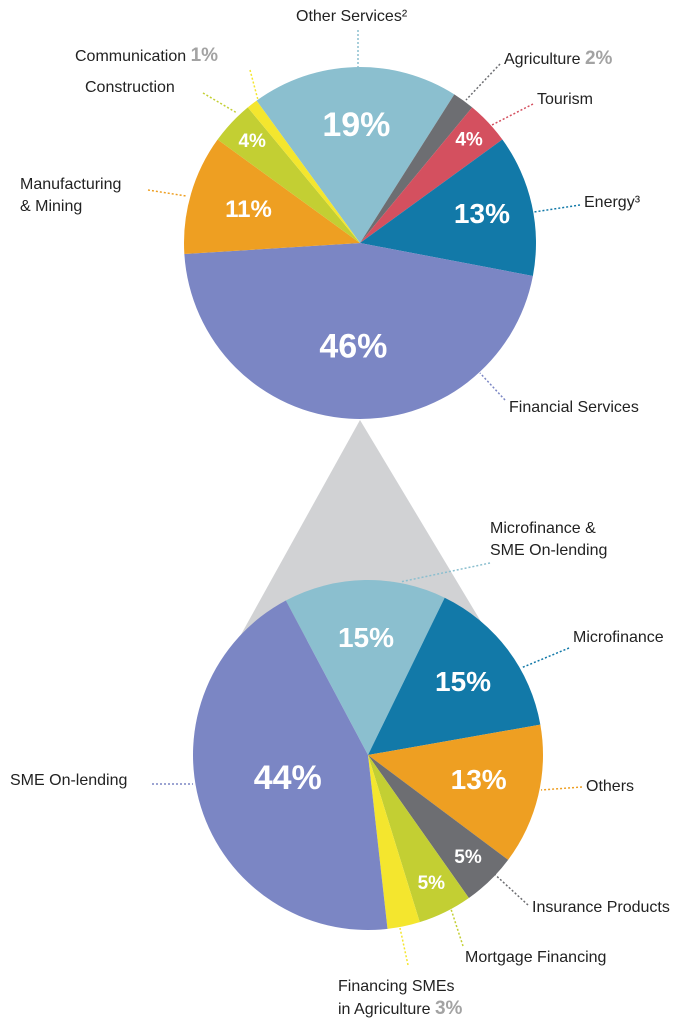  I want to click on category-name: Microfinance, so click(618, 637).